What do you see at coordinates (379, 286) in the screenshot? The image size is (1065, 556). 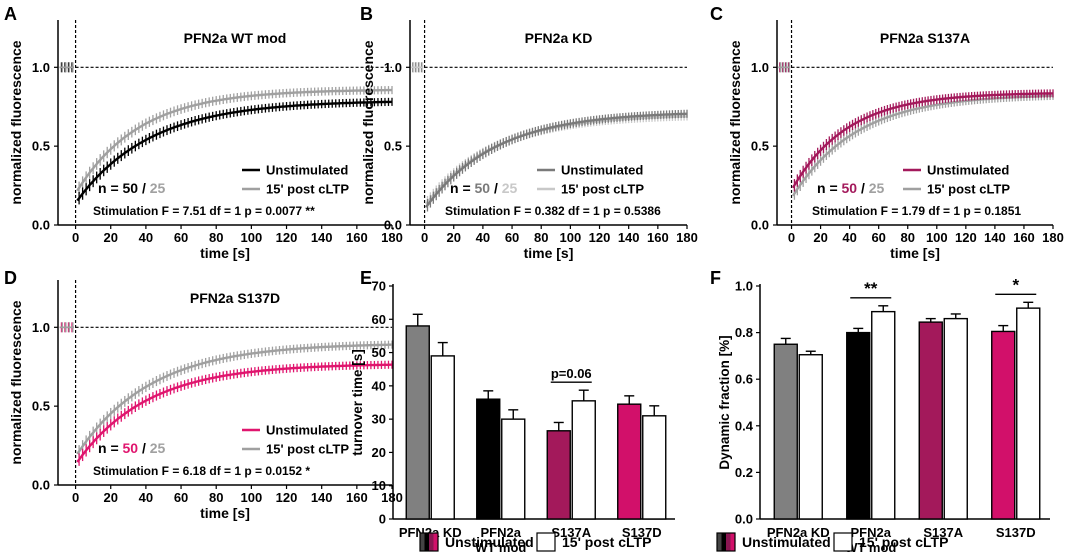 I see `y-tick-label: 70` at bounding box center [379, 286].